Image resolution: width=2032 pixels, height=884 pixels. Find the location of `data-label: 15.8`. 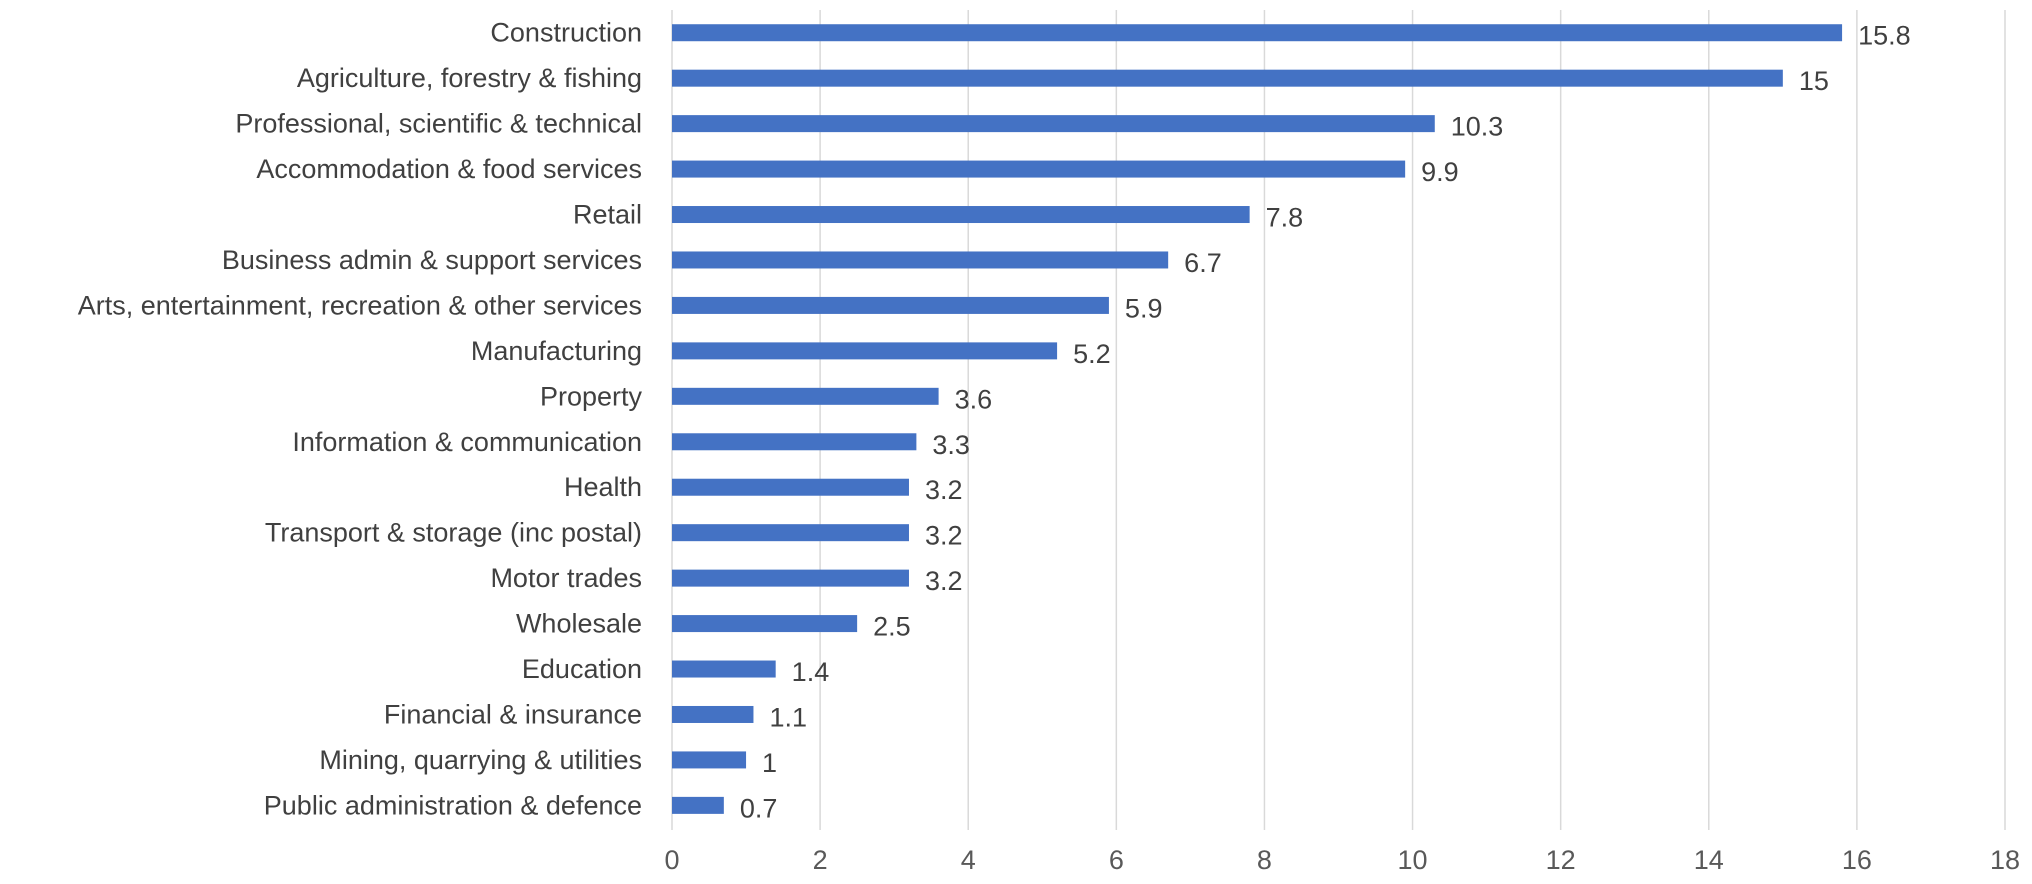

data-label: 15.8 is located at coordinates (1884, 36).